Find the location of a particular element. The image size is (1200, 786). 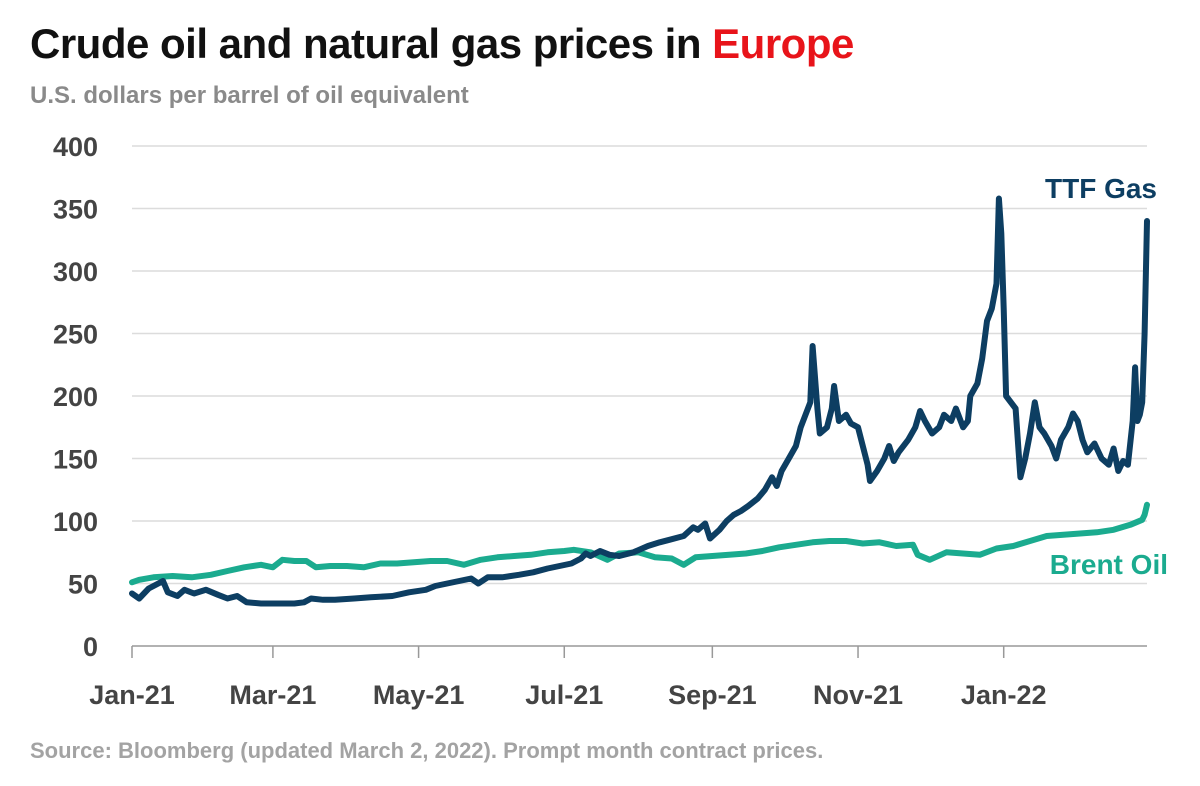

y-tick-label: 200 is located at coordinates (75, 397).